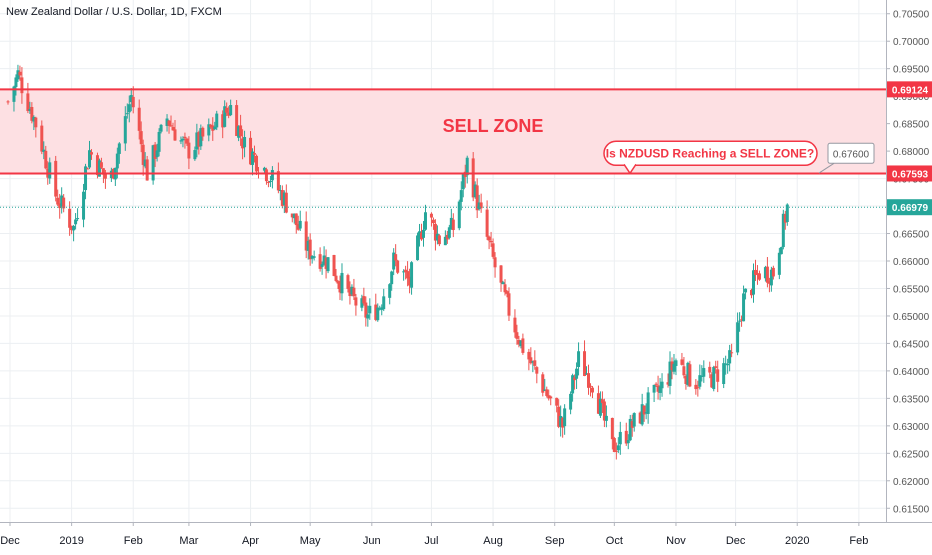 This screenshot has height=555, width=932. What do you see at coordinates (911, 372) in the screenshot?
I see `y-tick-label: 0.64000` at bounding box center [911, 372].